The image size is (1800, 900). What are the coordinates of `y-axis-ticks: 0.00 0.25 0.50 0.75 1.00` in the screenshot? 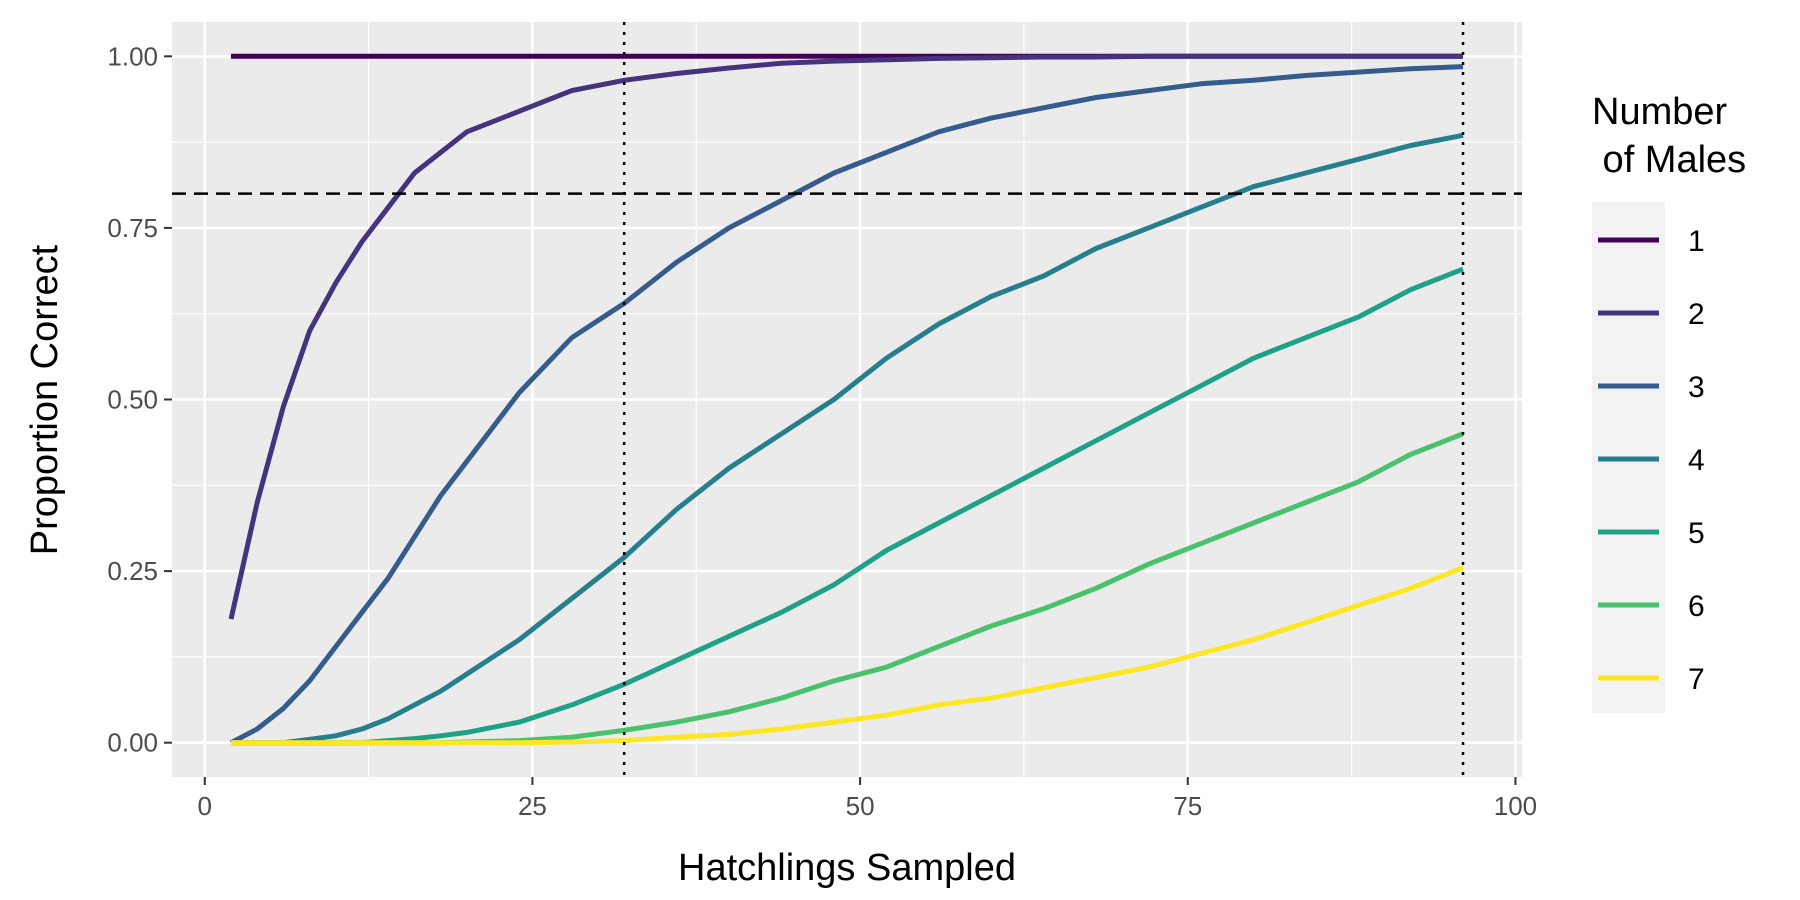 It's located at (139, 399).